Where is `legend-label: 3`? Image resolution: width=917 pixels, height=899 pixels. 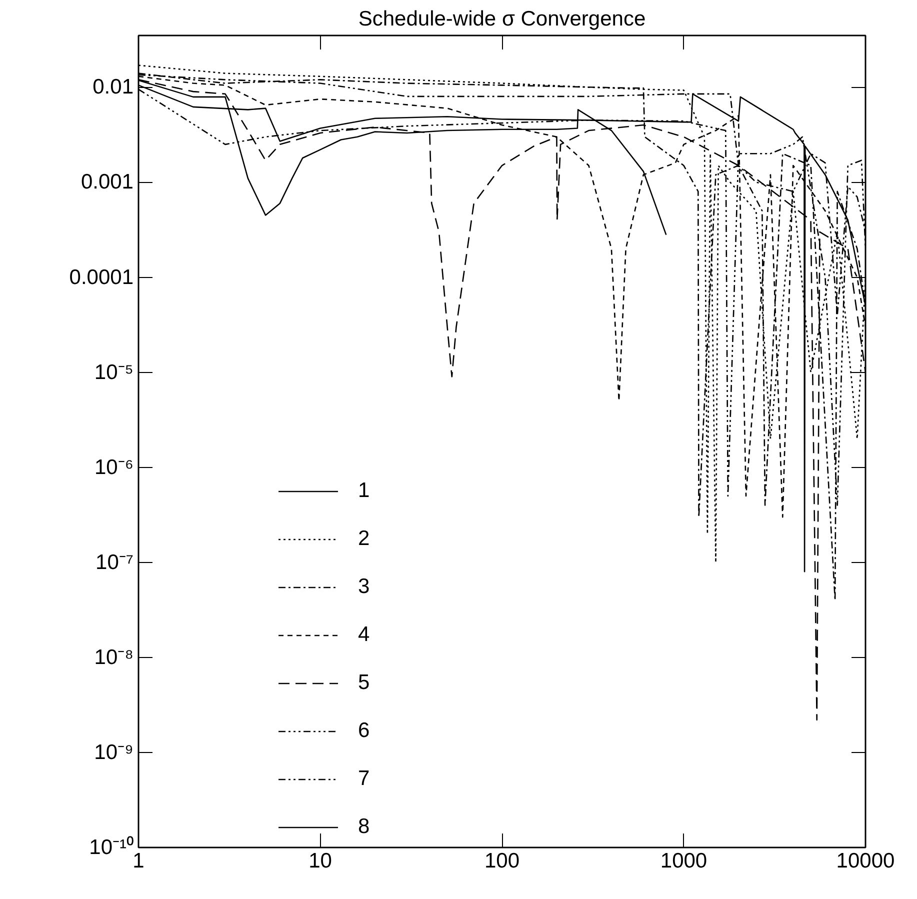
legend-label: 3 is located at coordinates (364, 587).